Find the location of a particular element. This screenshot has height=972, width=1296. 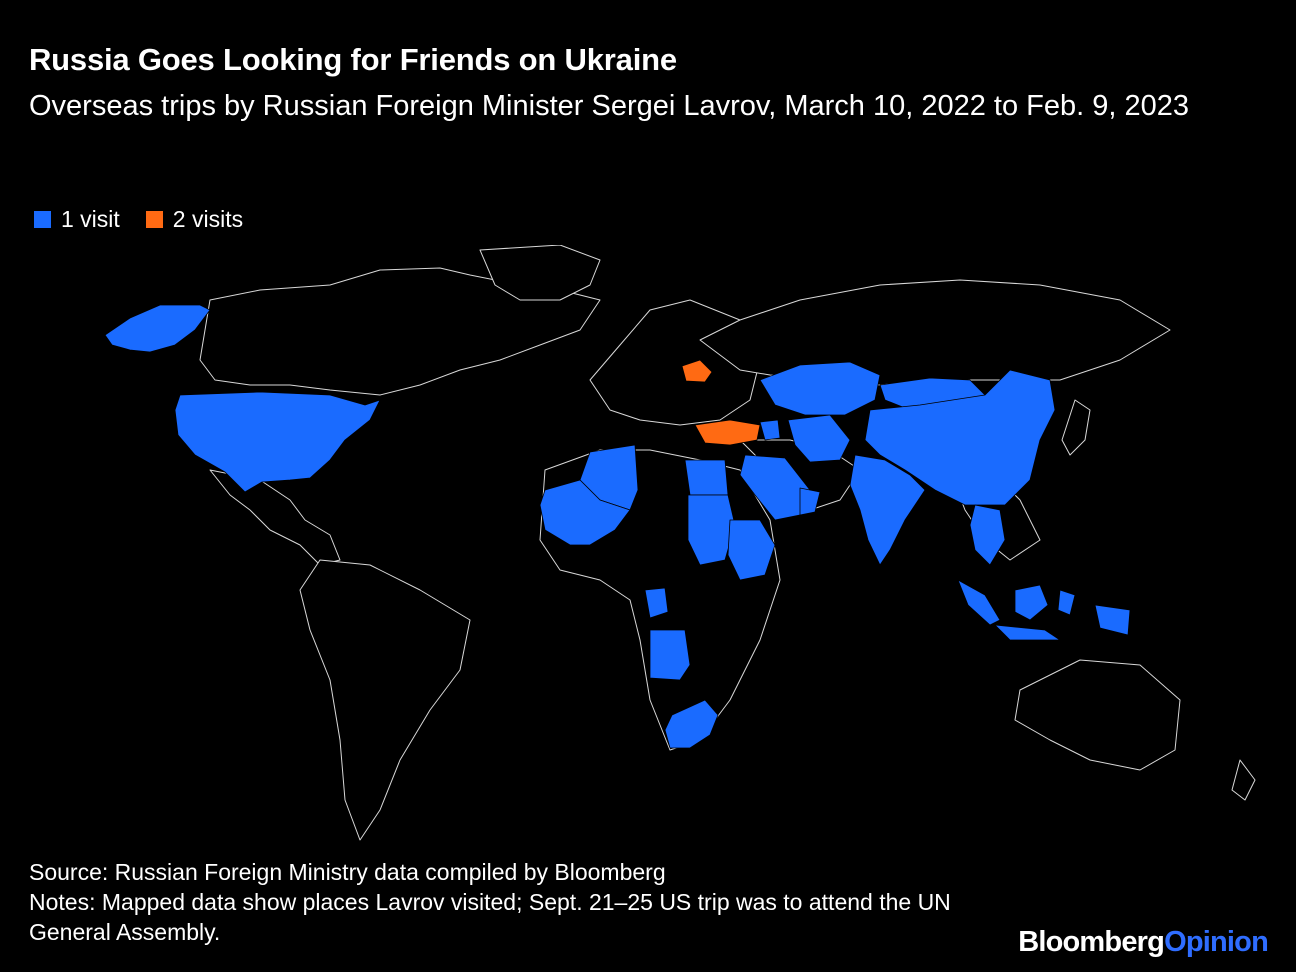

legend-item-one-visit: 1 visit is located at coordinates (77, 219).